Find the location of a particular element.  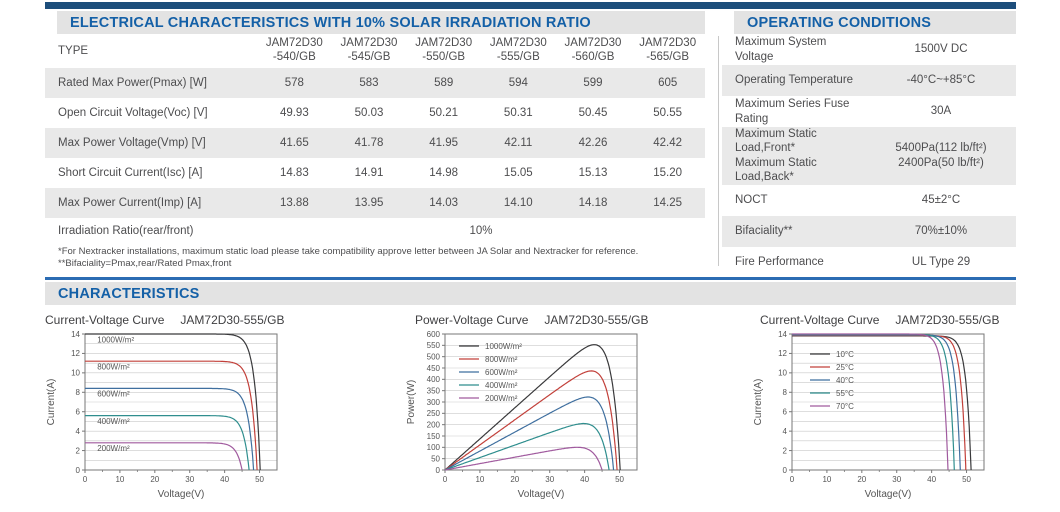

x-tick-label: 40 is located at coordinates (584, 479).